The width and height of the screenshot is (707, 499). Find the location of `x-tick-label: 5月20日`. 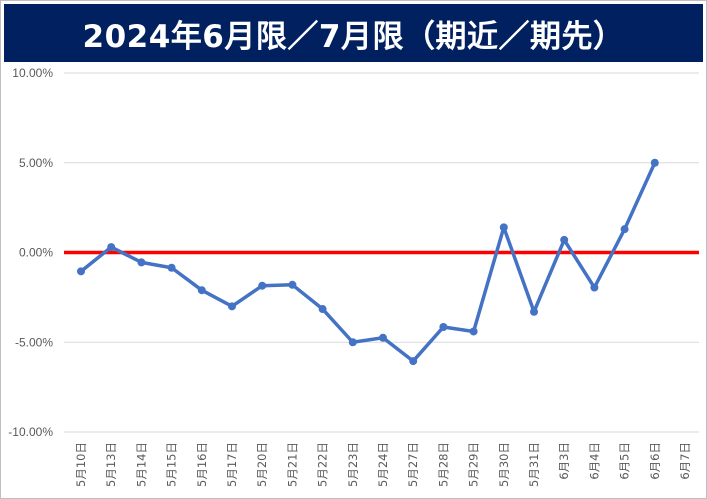

x-tick-label: 5月20日 is located at coordinates (262, 464).